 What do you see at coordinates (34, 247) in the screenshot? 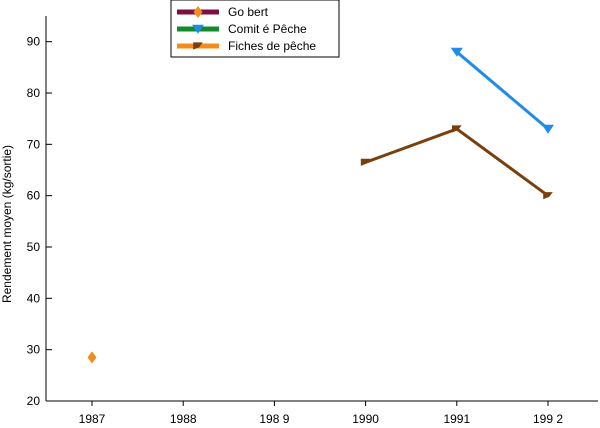
I see `y-tick-label: 50` at bounding box center [34, 247].